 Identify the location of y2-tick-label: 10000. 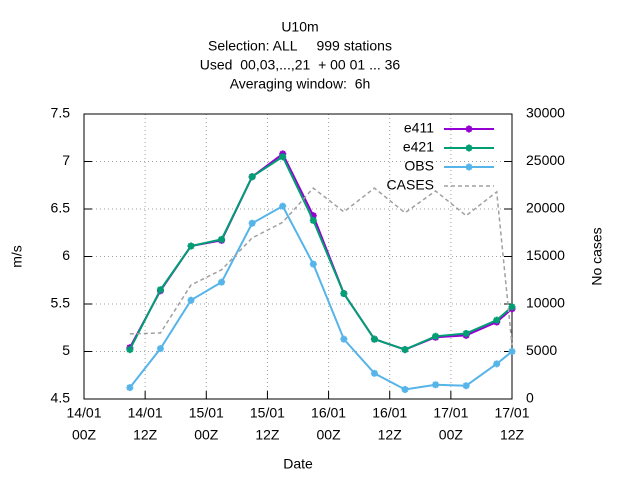
(545, 303).